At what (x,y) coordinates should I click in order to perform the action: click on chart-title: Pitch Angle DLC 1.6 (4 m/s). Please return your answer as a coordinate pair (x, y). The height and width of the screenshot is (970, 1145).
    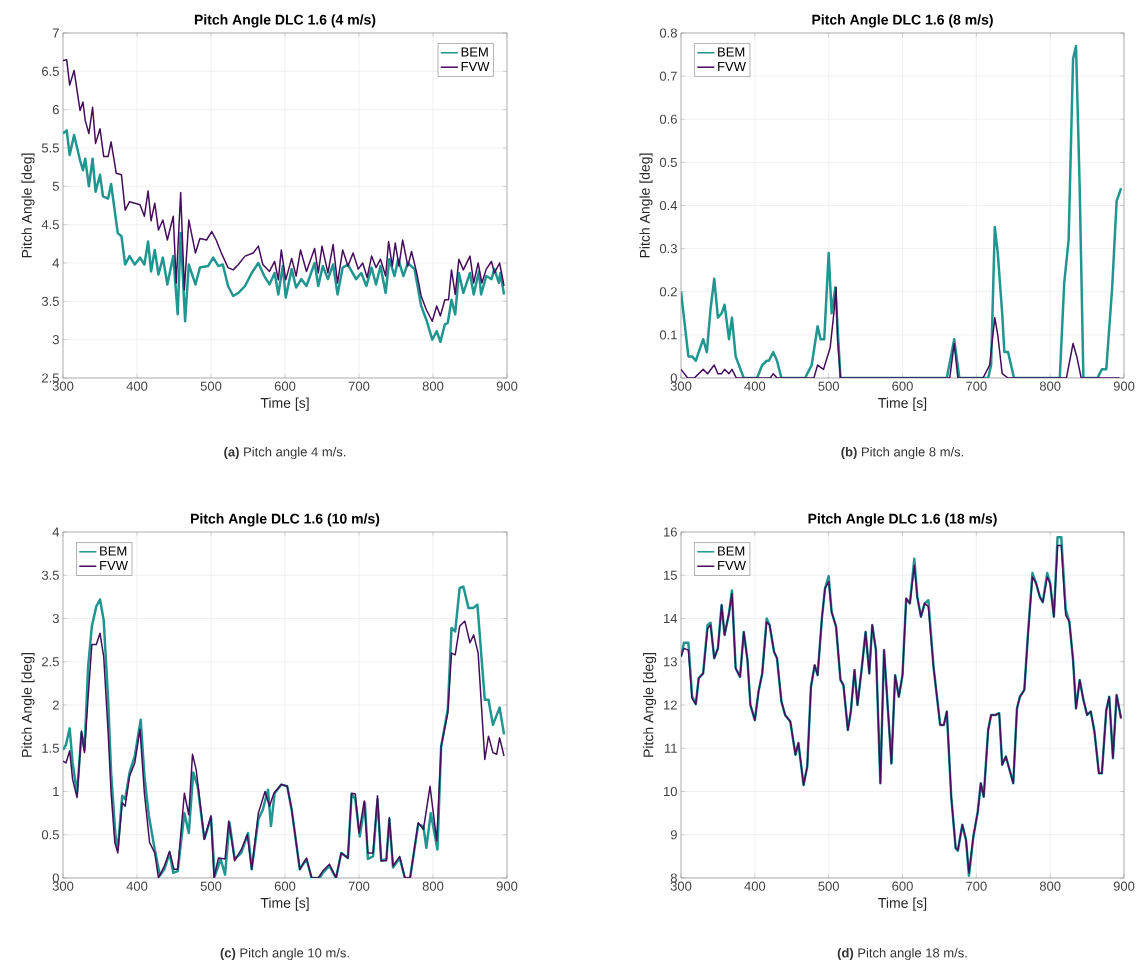
    Looking at the image, I should click on (285, 21).